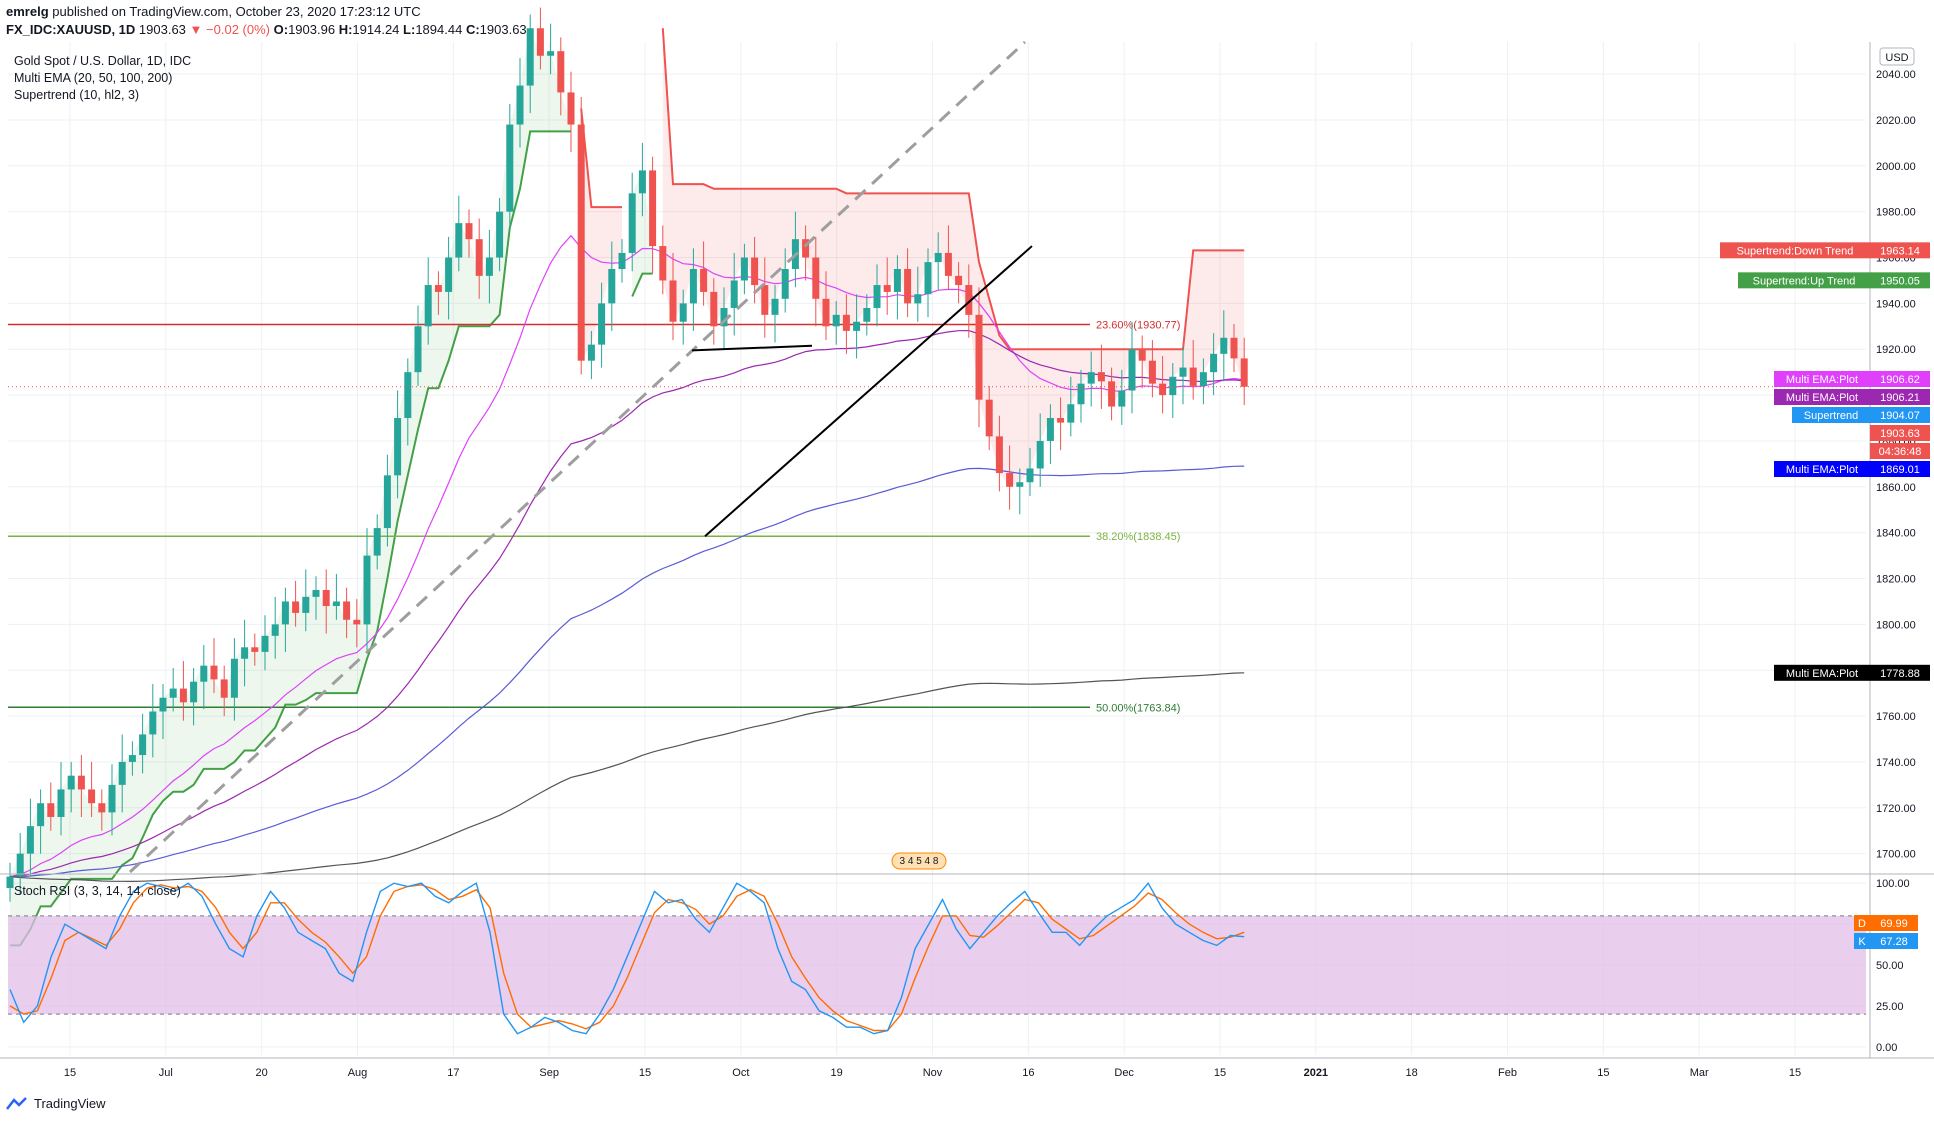 The image size is (1934, 1122). Describe the element at coordinates (868, 391) in the screenshot. I see `rising-support-line` at that location.